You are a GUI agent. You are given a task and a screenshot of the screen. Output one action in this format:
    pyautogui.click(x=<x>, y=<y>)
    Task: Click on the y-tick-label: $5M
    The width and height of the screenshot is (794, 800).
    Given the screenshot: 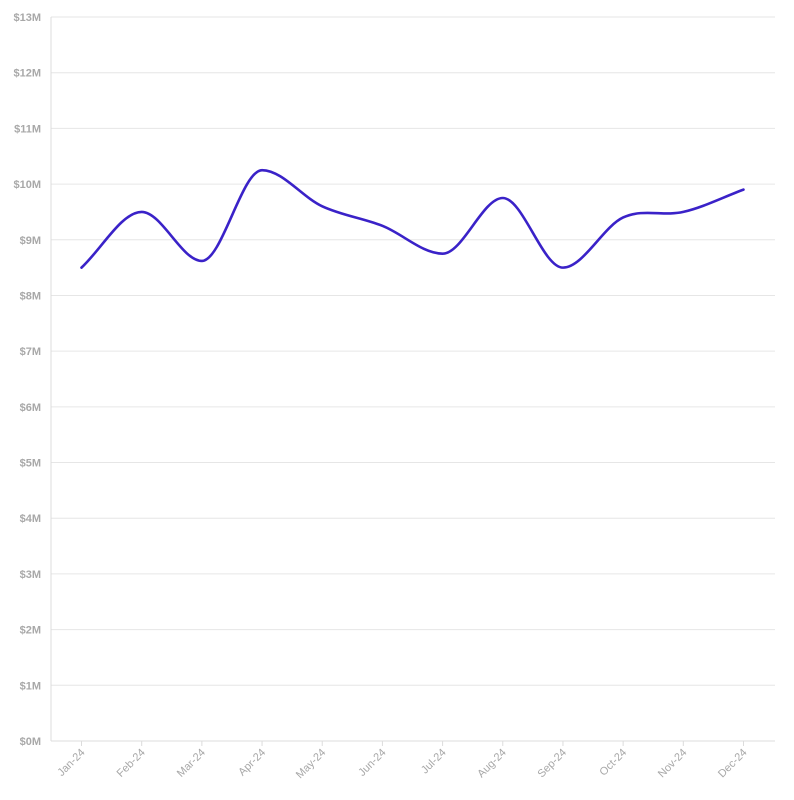 What is the action you would take?
    pyautogui.click(x=30, y=464)
    